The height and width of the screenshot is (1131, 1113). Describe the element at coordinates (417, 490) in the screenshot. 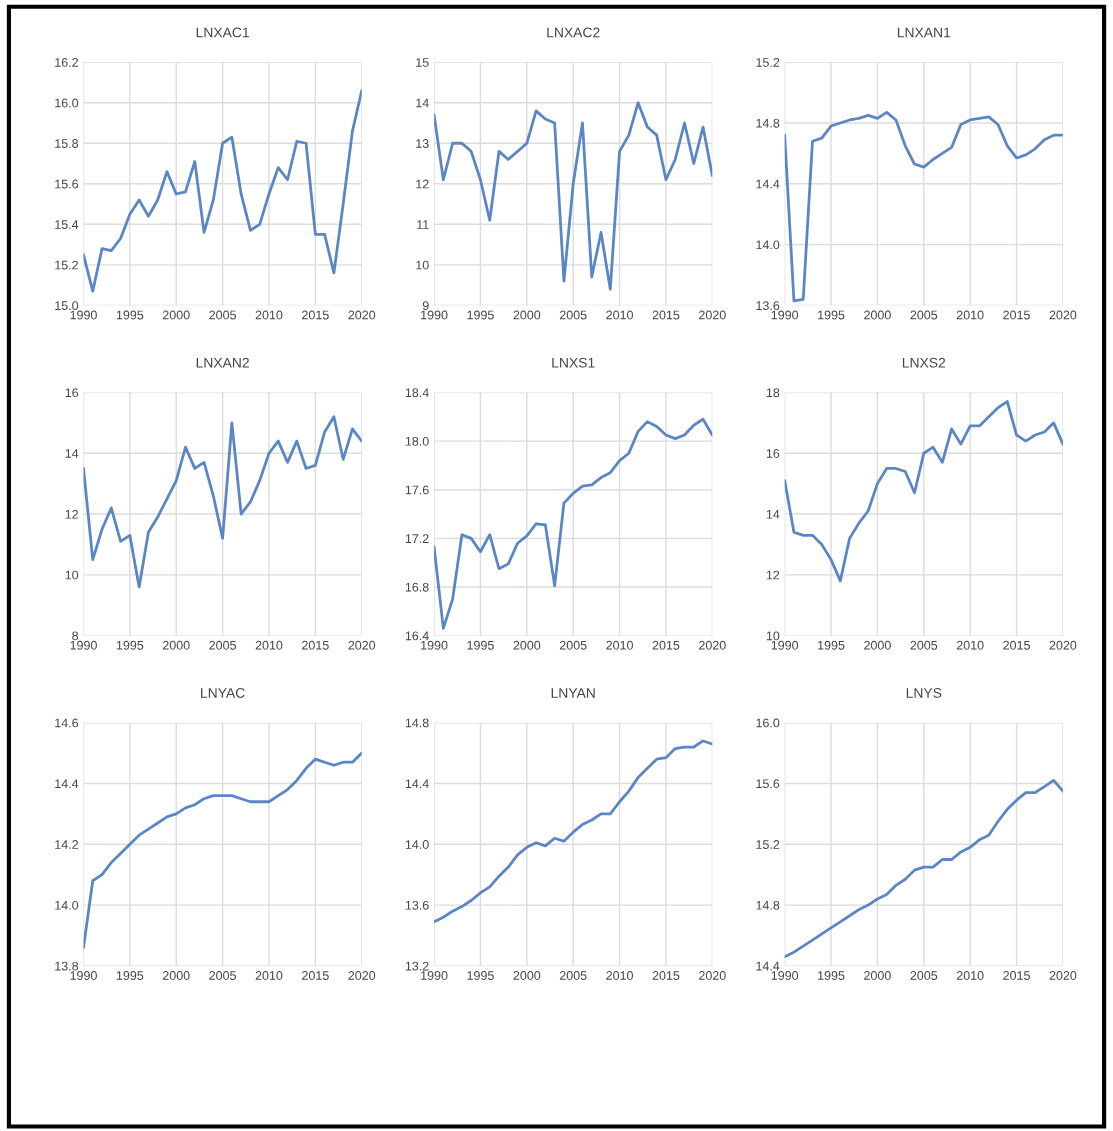

I see `y-tick-label: 17.6` at that location.